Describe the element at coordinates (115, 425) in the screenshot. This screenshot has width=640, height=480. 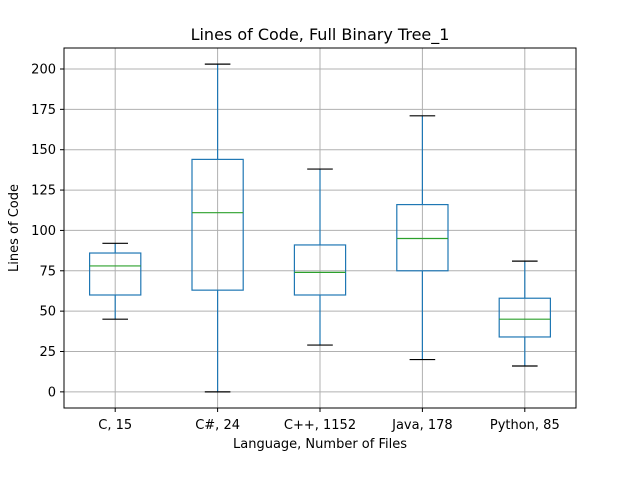
I see `x-tick-label: C, 15` at that location.